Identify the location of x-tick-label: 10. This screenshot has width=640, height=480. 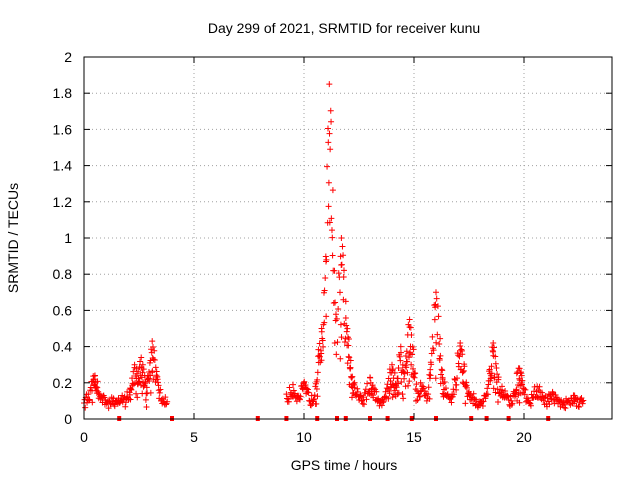
(304, 437).